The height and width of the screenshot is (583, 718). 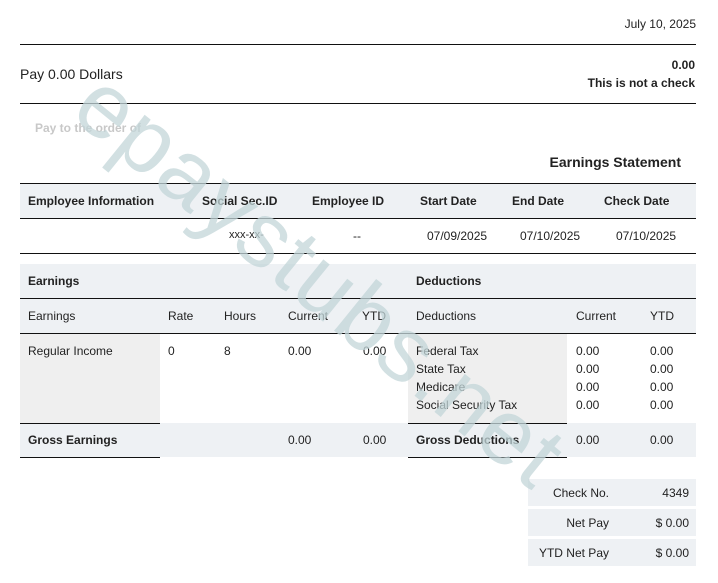 What do you see at coordinates (73, 440) in the screenshot?
I see `gross-earnings-label: Gross Earnings` at bounding box center [73, 440].